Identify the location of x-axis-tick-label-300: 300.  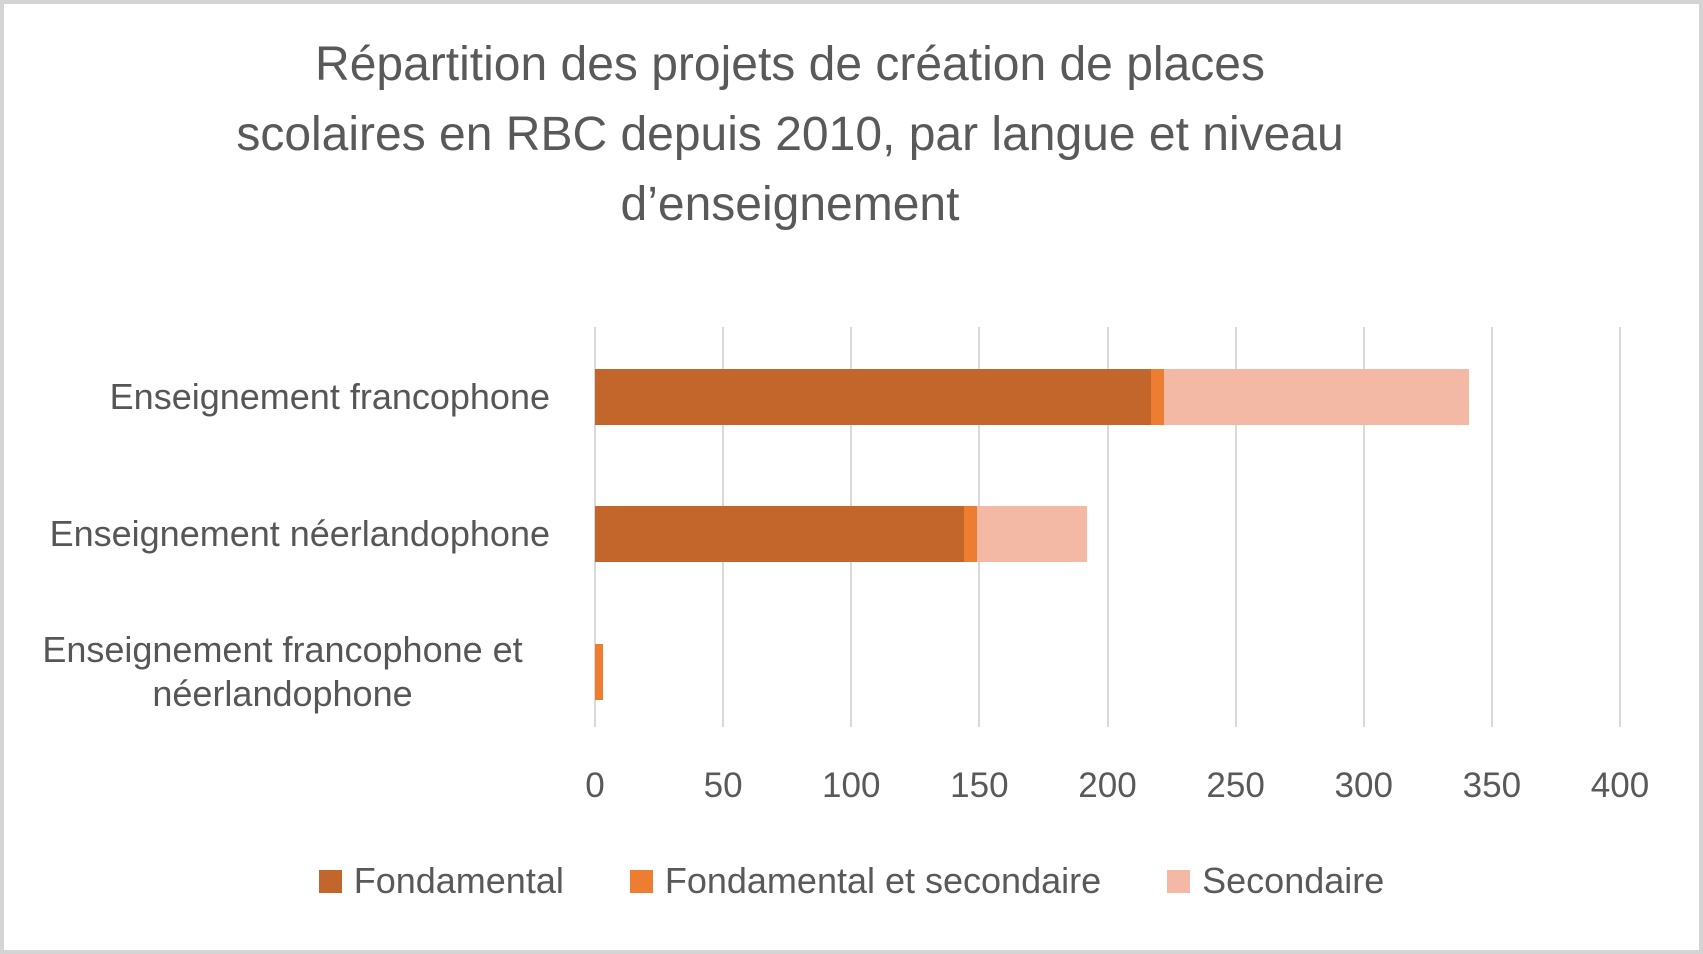
(1363, 785).